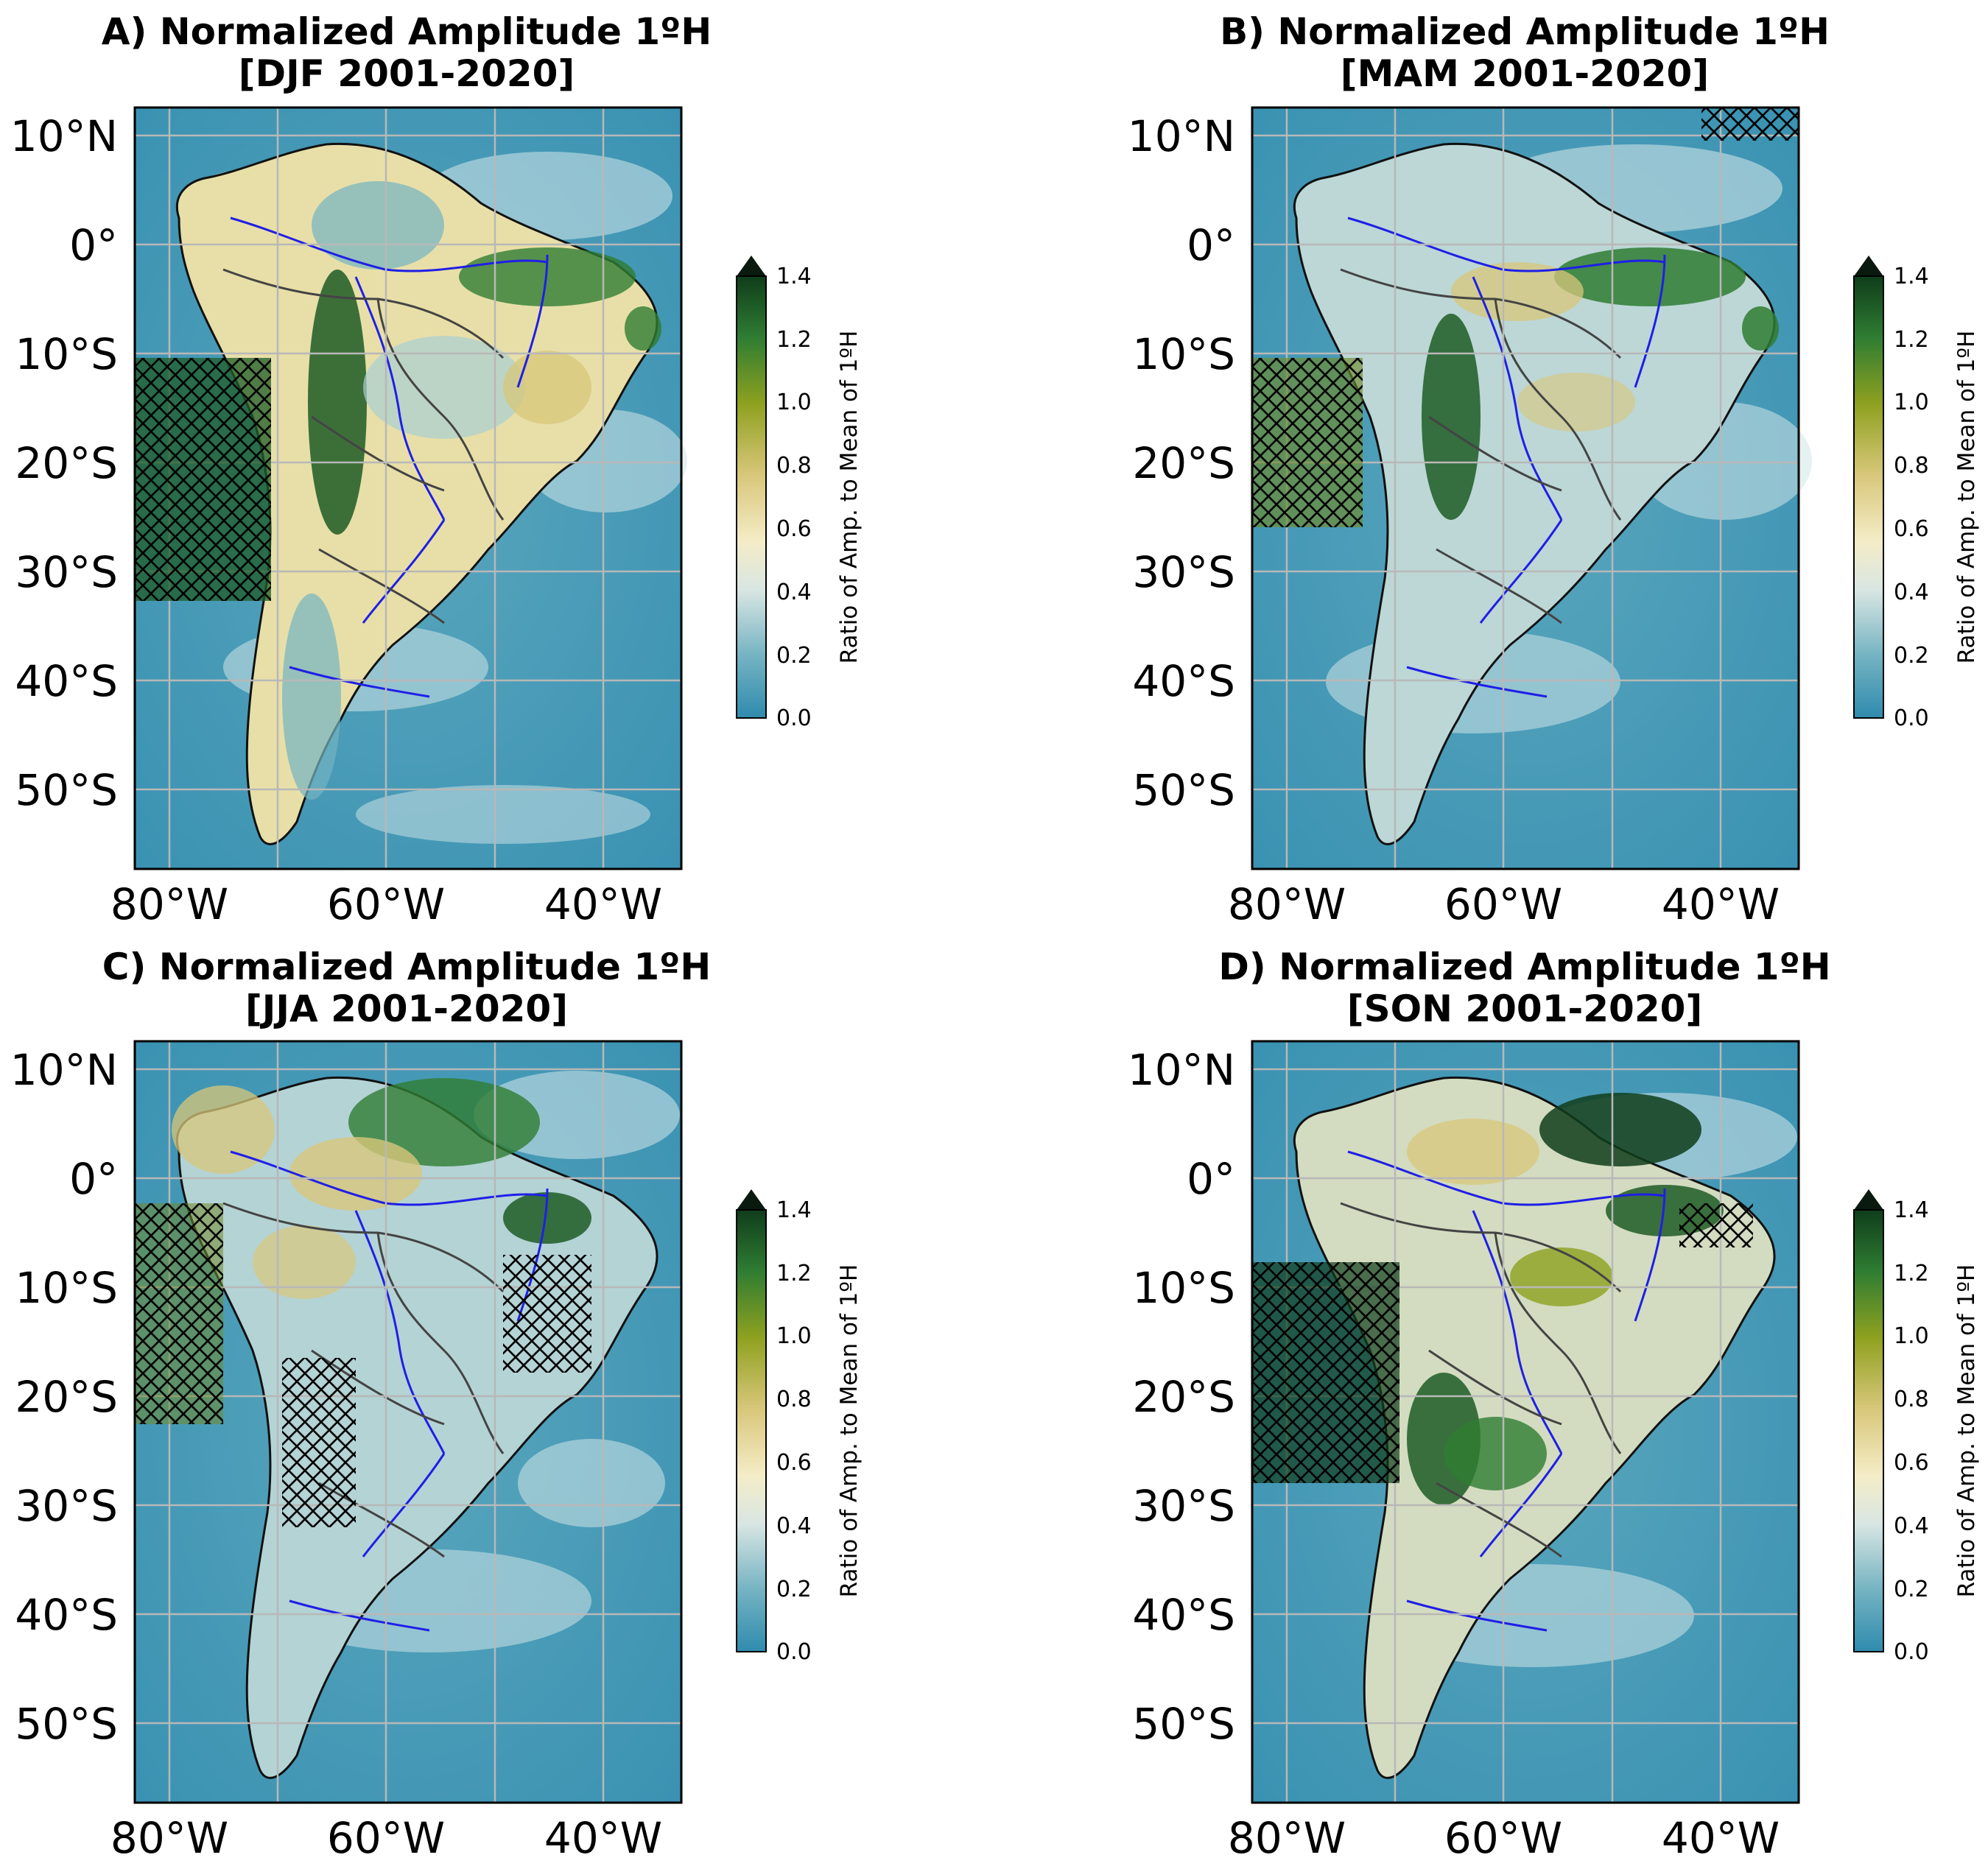 The image size is (1988, 1866). What do you see at coordinates (319, 1442) in the screenshot?
I see `significance-hatching-andes` at bounding box center [319, 1442].